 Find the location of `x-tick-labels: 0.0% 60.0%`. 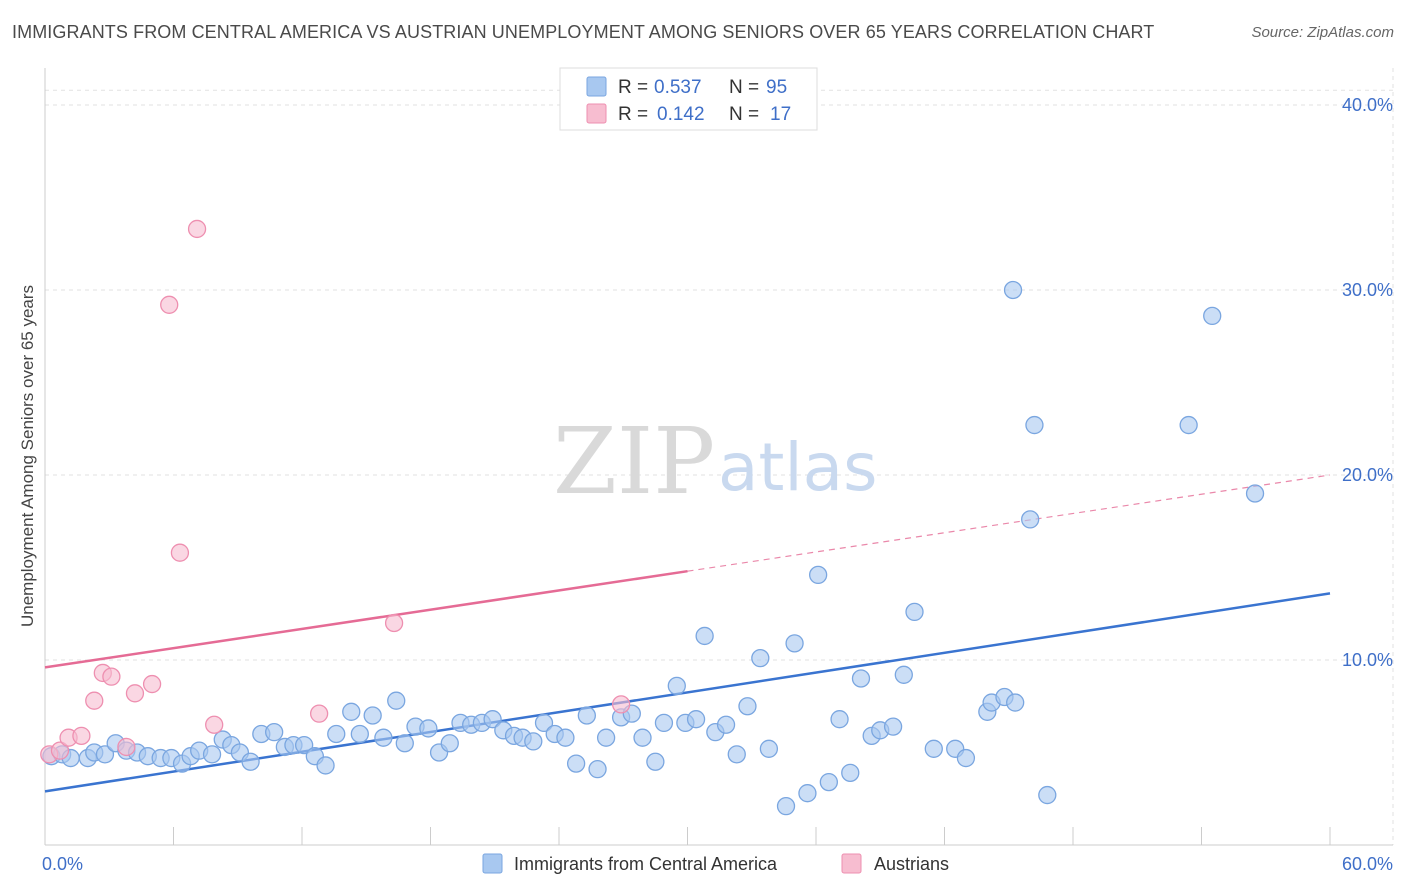

x-tick-labels: 0.0% 60.0% is located at coordinates (717, 864).